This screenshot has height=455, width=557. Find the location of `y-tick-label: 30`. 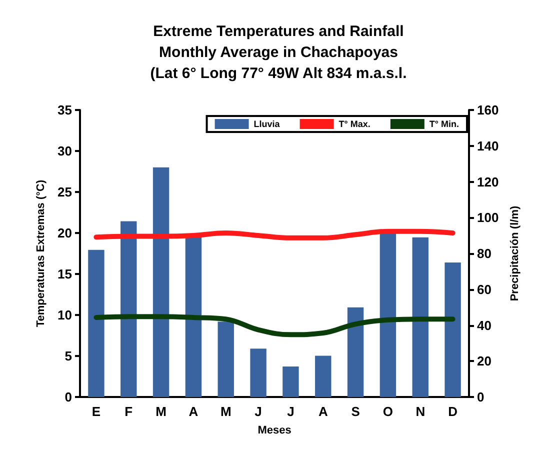

y-tick-label: 30 is located at coordinates (65, 151).